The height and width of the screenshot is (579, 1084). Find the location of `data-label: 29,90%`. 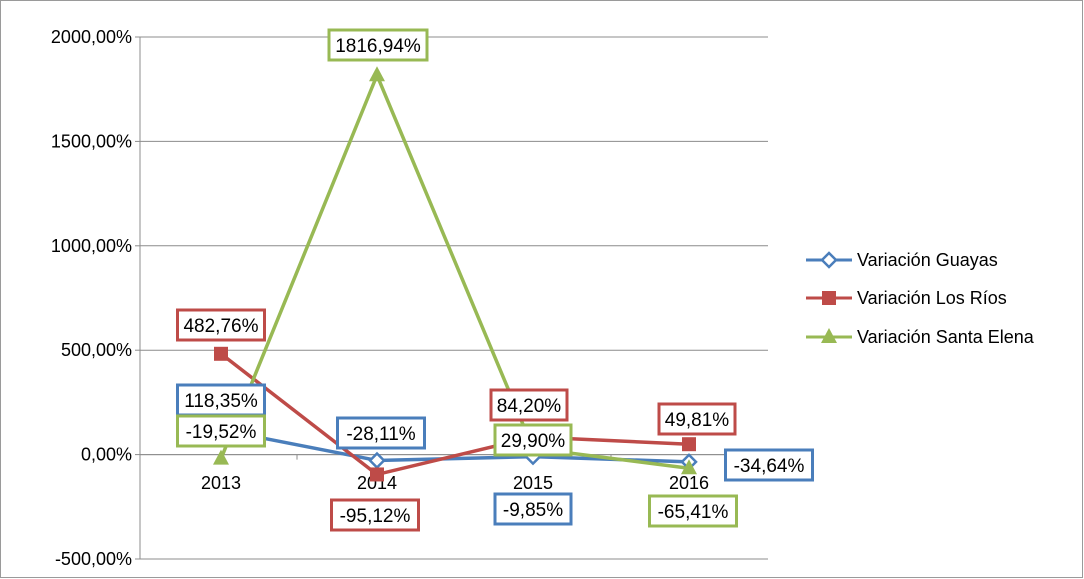

data-label: 29,90% is located at coordinates (533, 441).